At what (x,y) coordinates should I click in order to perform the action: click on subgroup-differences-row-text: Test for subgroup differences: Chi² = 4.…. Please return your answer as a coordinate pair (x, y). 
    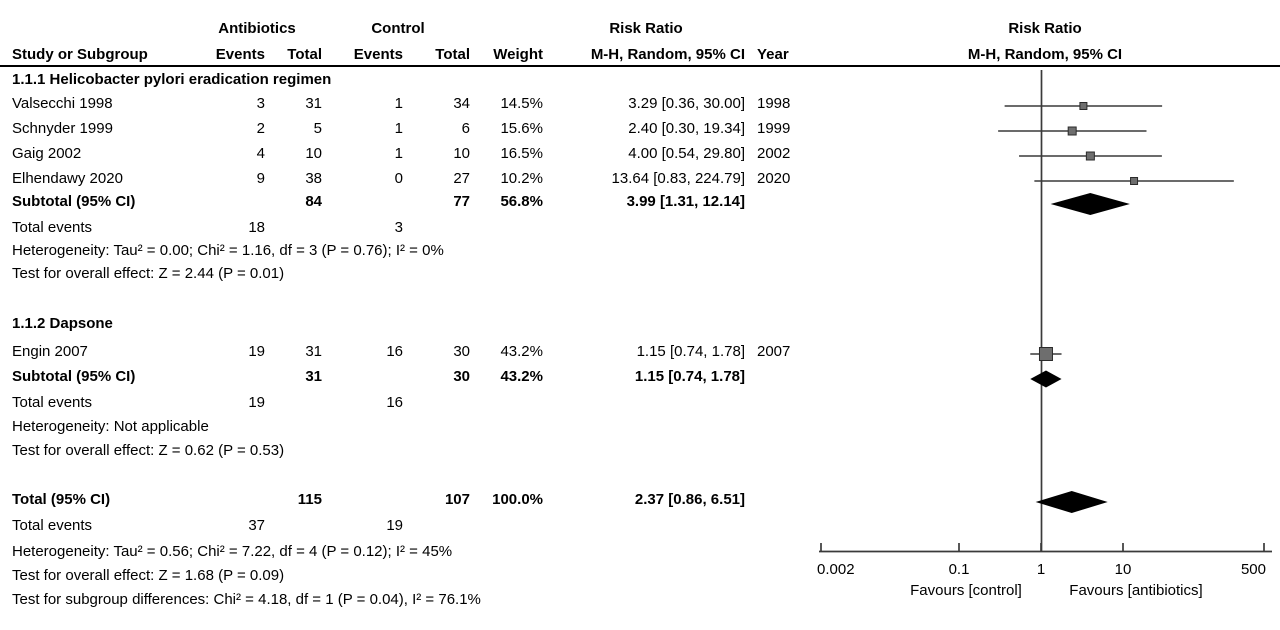
    Looking at the image, I should click on (246, 599).